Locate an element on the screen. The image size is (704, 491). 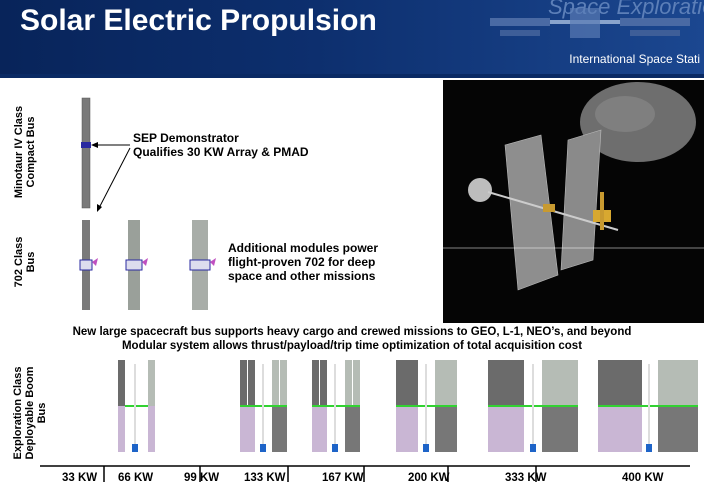
space-station-icon is located at coordinates (590, 23).